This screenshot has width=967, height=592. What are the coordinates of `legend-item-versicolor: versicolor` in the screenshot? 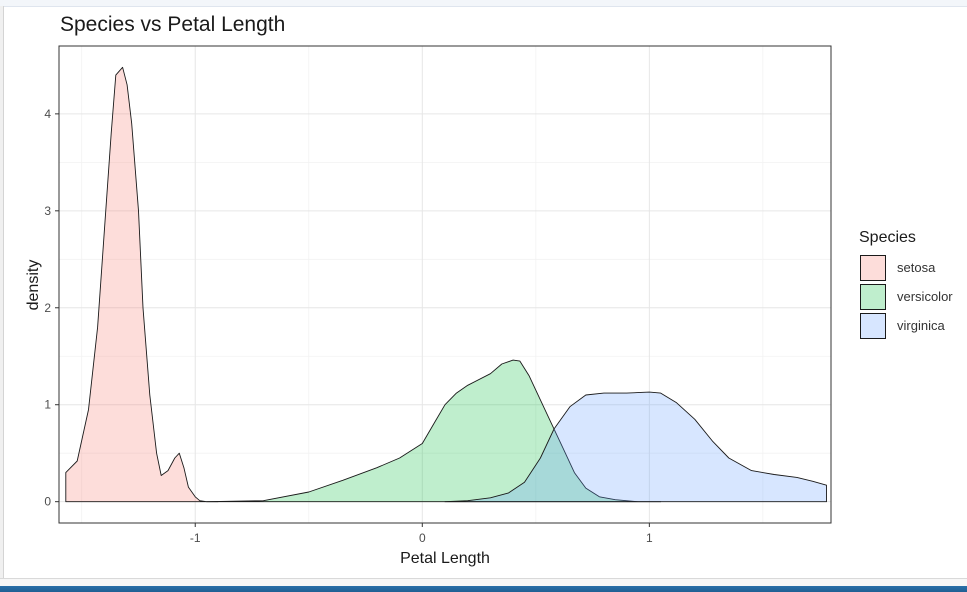 It's located at (913, 298).